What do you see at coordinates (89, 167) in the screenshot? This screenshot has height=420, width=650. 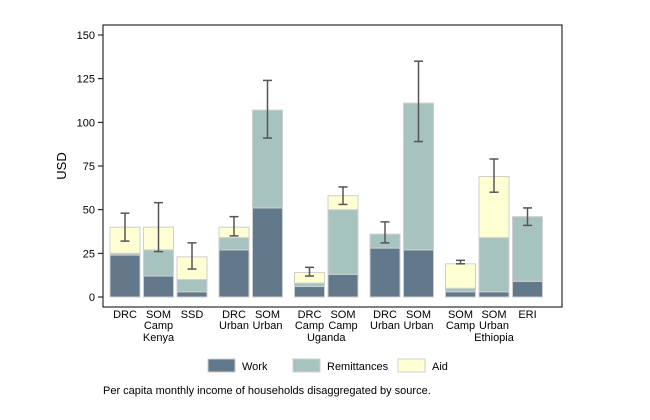 I see `y-tick-label: 75` at bounding box center [89, 167].